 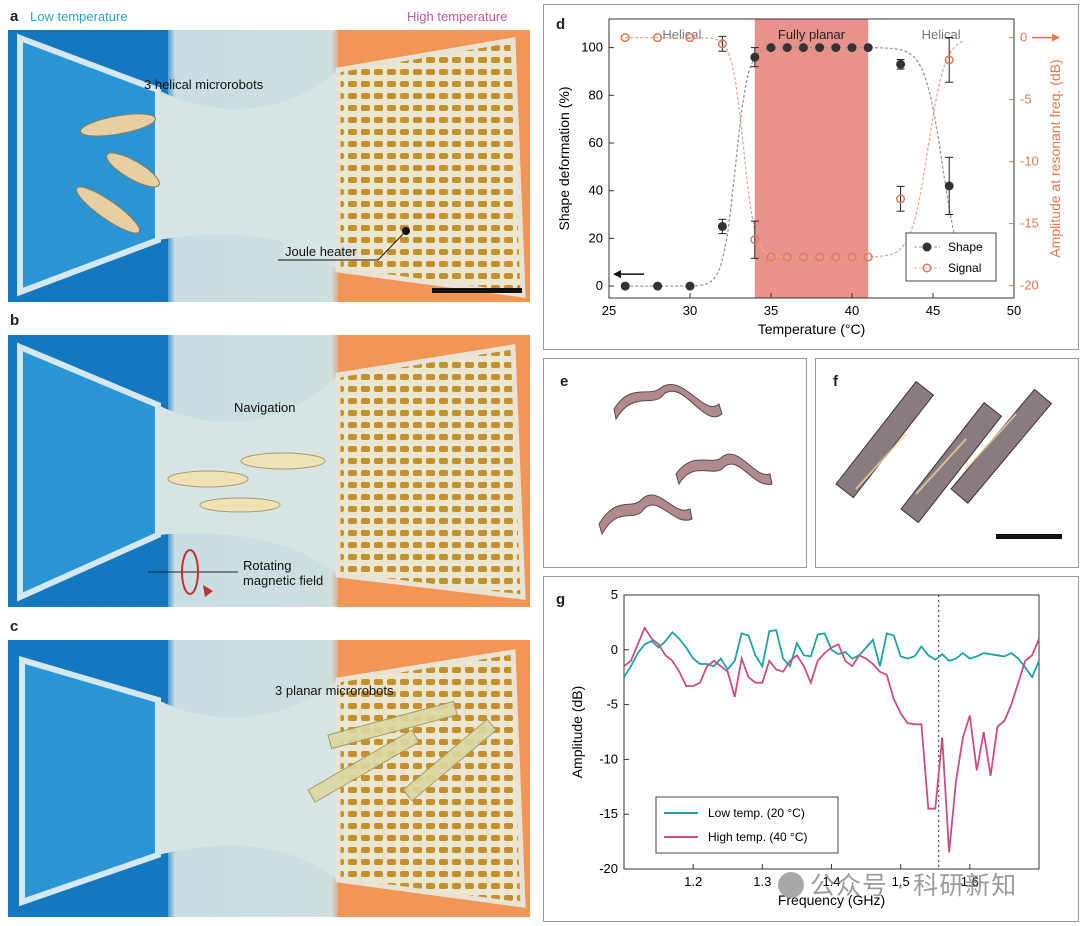 What do you see at coordinates (14, 16) in the screenshot?
I see `panel-label-a: a` at bounding box center [14, 16].